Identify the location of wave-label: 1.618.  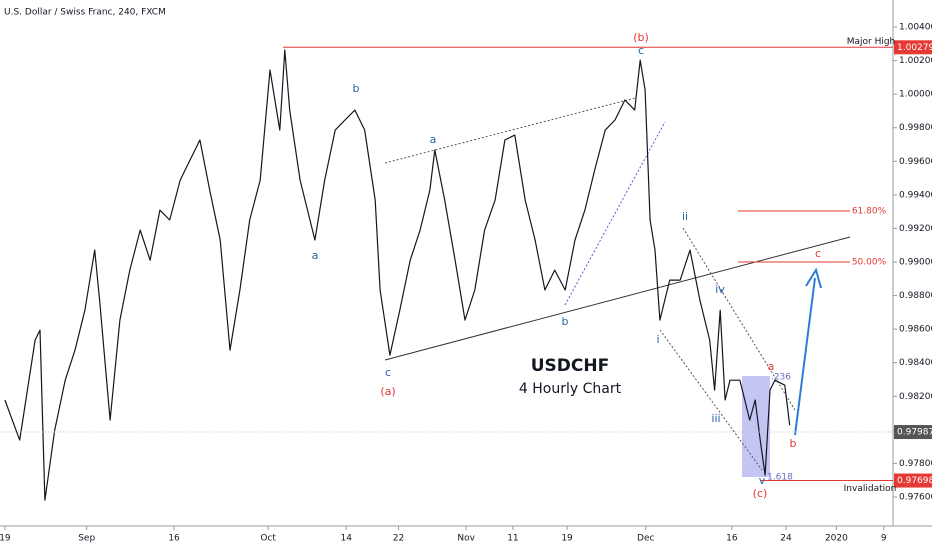
(780, 478).